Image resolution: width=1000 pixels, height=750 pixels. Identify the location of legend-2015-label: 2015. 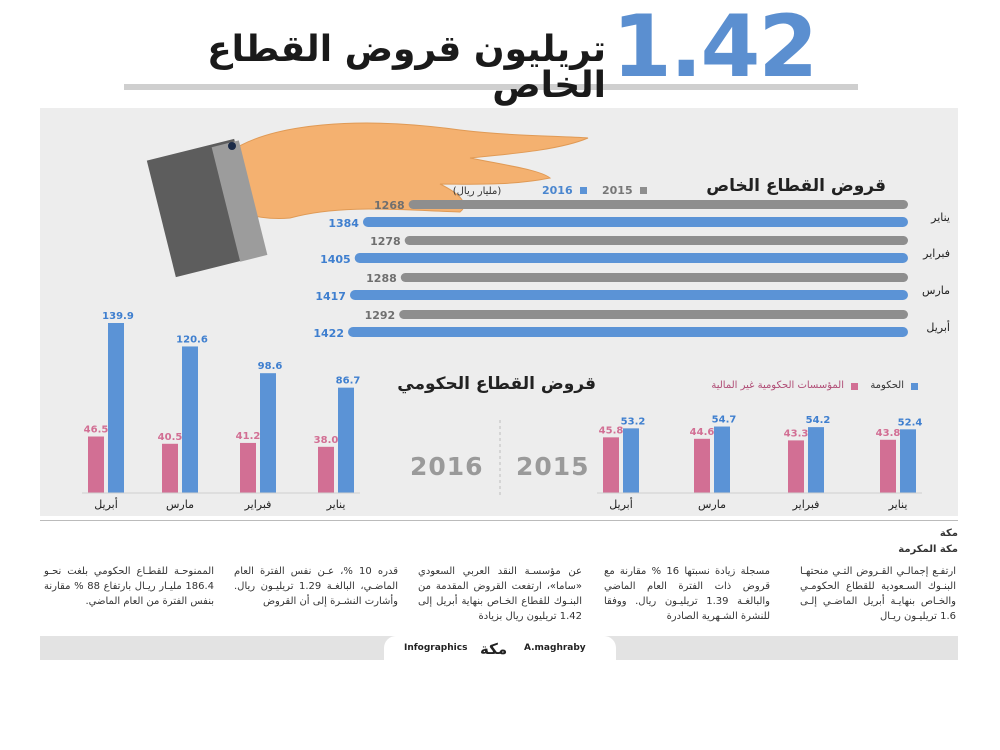
(617, 190).